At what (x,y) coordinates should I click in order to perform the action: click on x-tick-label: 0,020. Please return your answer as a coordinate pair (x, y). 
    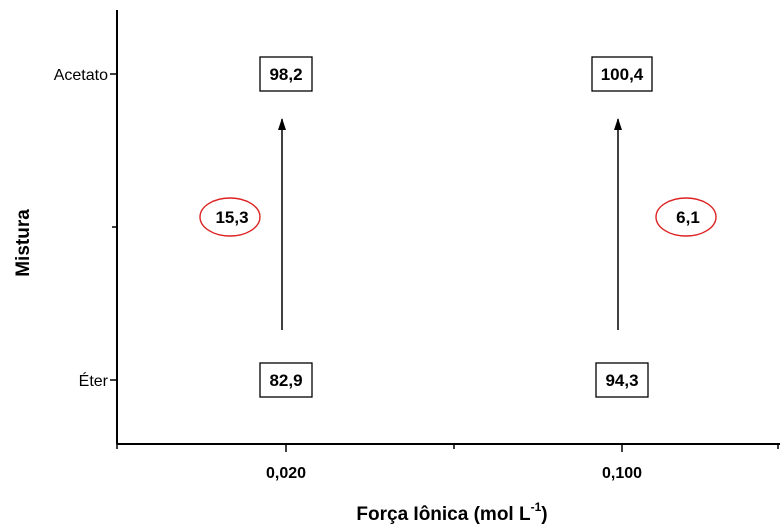
    Looking at the image, I should click on (286, 473).